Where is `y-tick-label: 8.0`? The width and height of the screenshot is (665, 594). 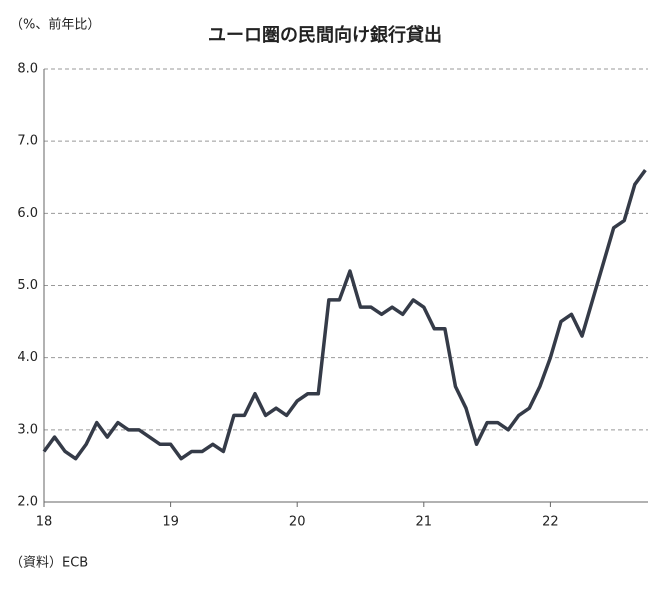
y-tick-label: 8.0 is located at coordinates (27, 69).